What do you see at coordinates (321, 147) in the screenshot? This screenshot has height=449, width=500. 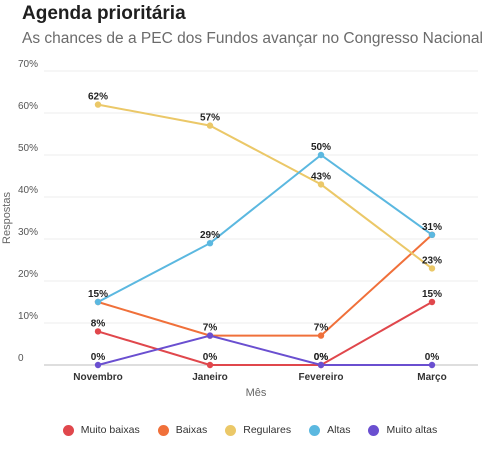 I see `data-label-altas: 50%` at bounding box center [321, 147].